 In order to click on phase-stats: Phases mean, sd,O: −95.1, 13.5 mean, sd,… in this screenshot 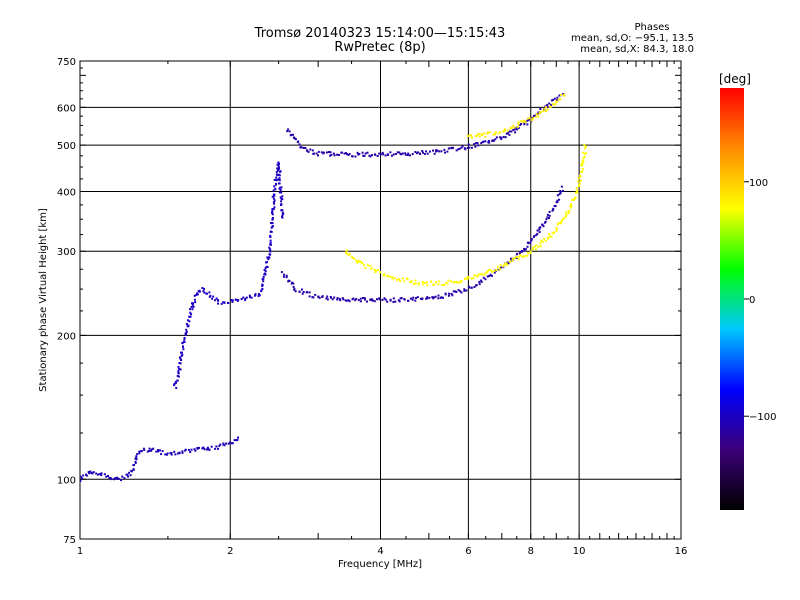, I will do `click(627, 38)`.